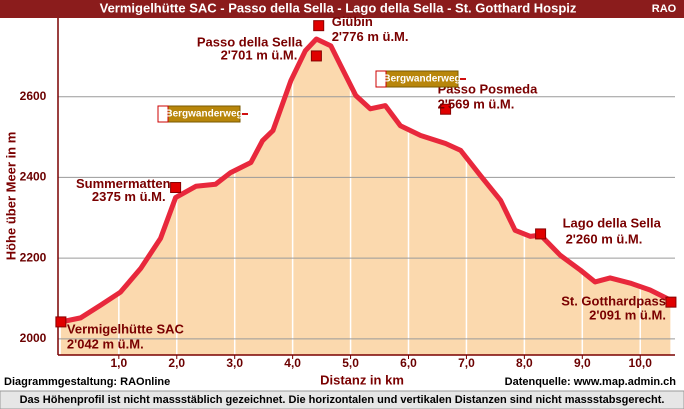 This screenshot has width=684, height=409. I want to click on source: Datenquelle: www.map.admin.ch, so click(591, 382).